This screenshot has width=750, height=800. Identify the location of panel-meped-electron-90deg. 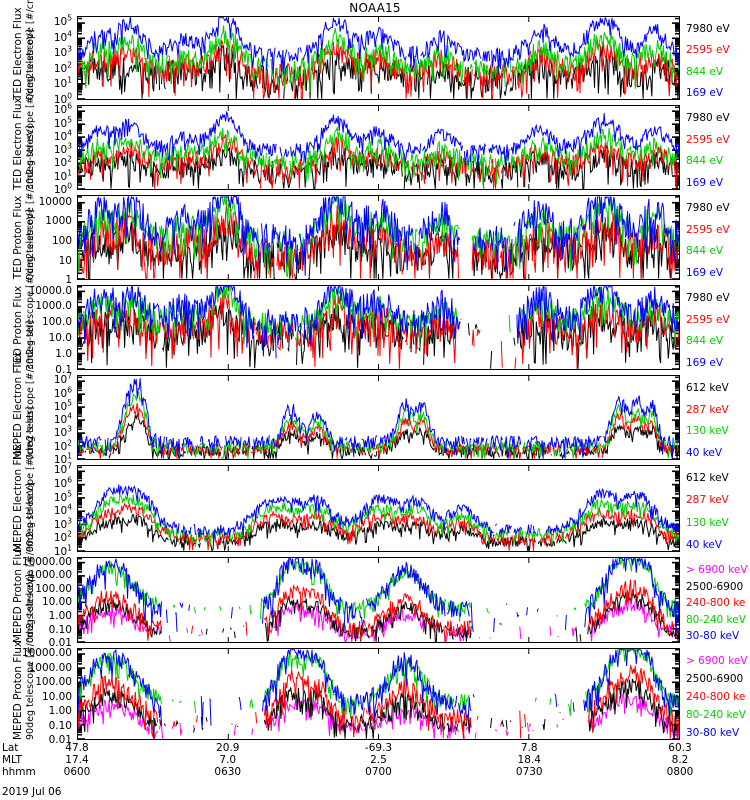
(378, 508).